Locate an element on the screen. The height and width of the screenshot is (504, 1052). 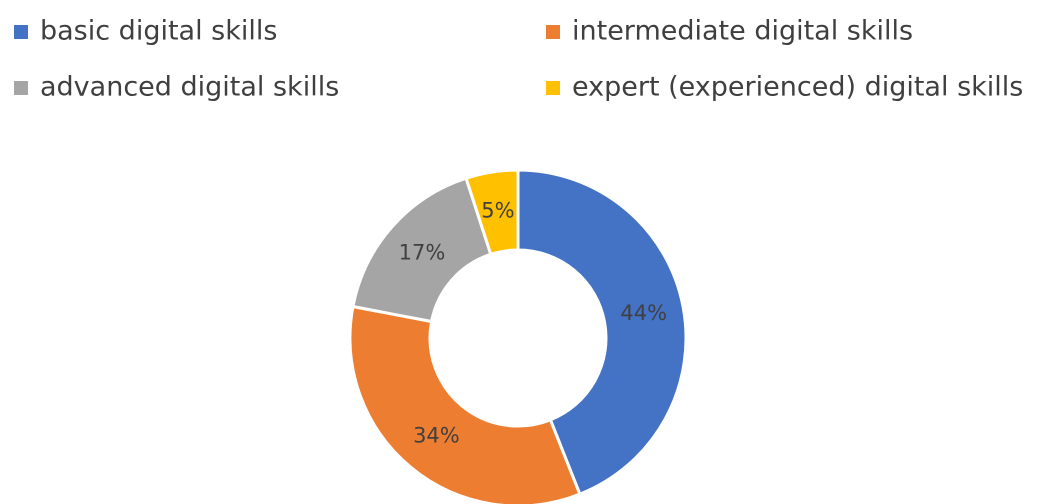
legend-label: basic digital skills is located at coordinates (158, 31).